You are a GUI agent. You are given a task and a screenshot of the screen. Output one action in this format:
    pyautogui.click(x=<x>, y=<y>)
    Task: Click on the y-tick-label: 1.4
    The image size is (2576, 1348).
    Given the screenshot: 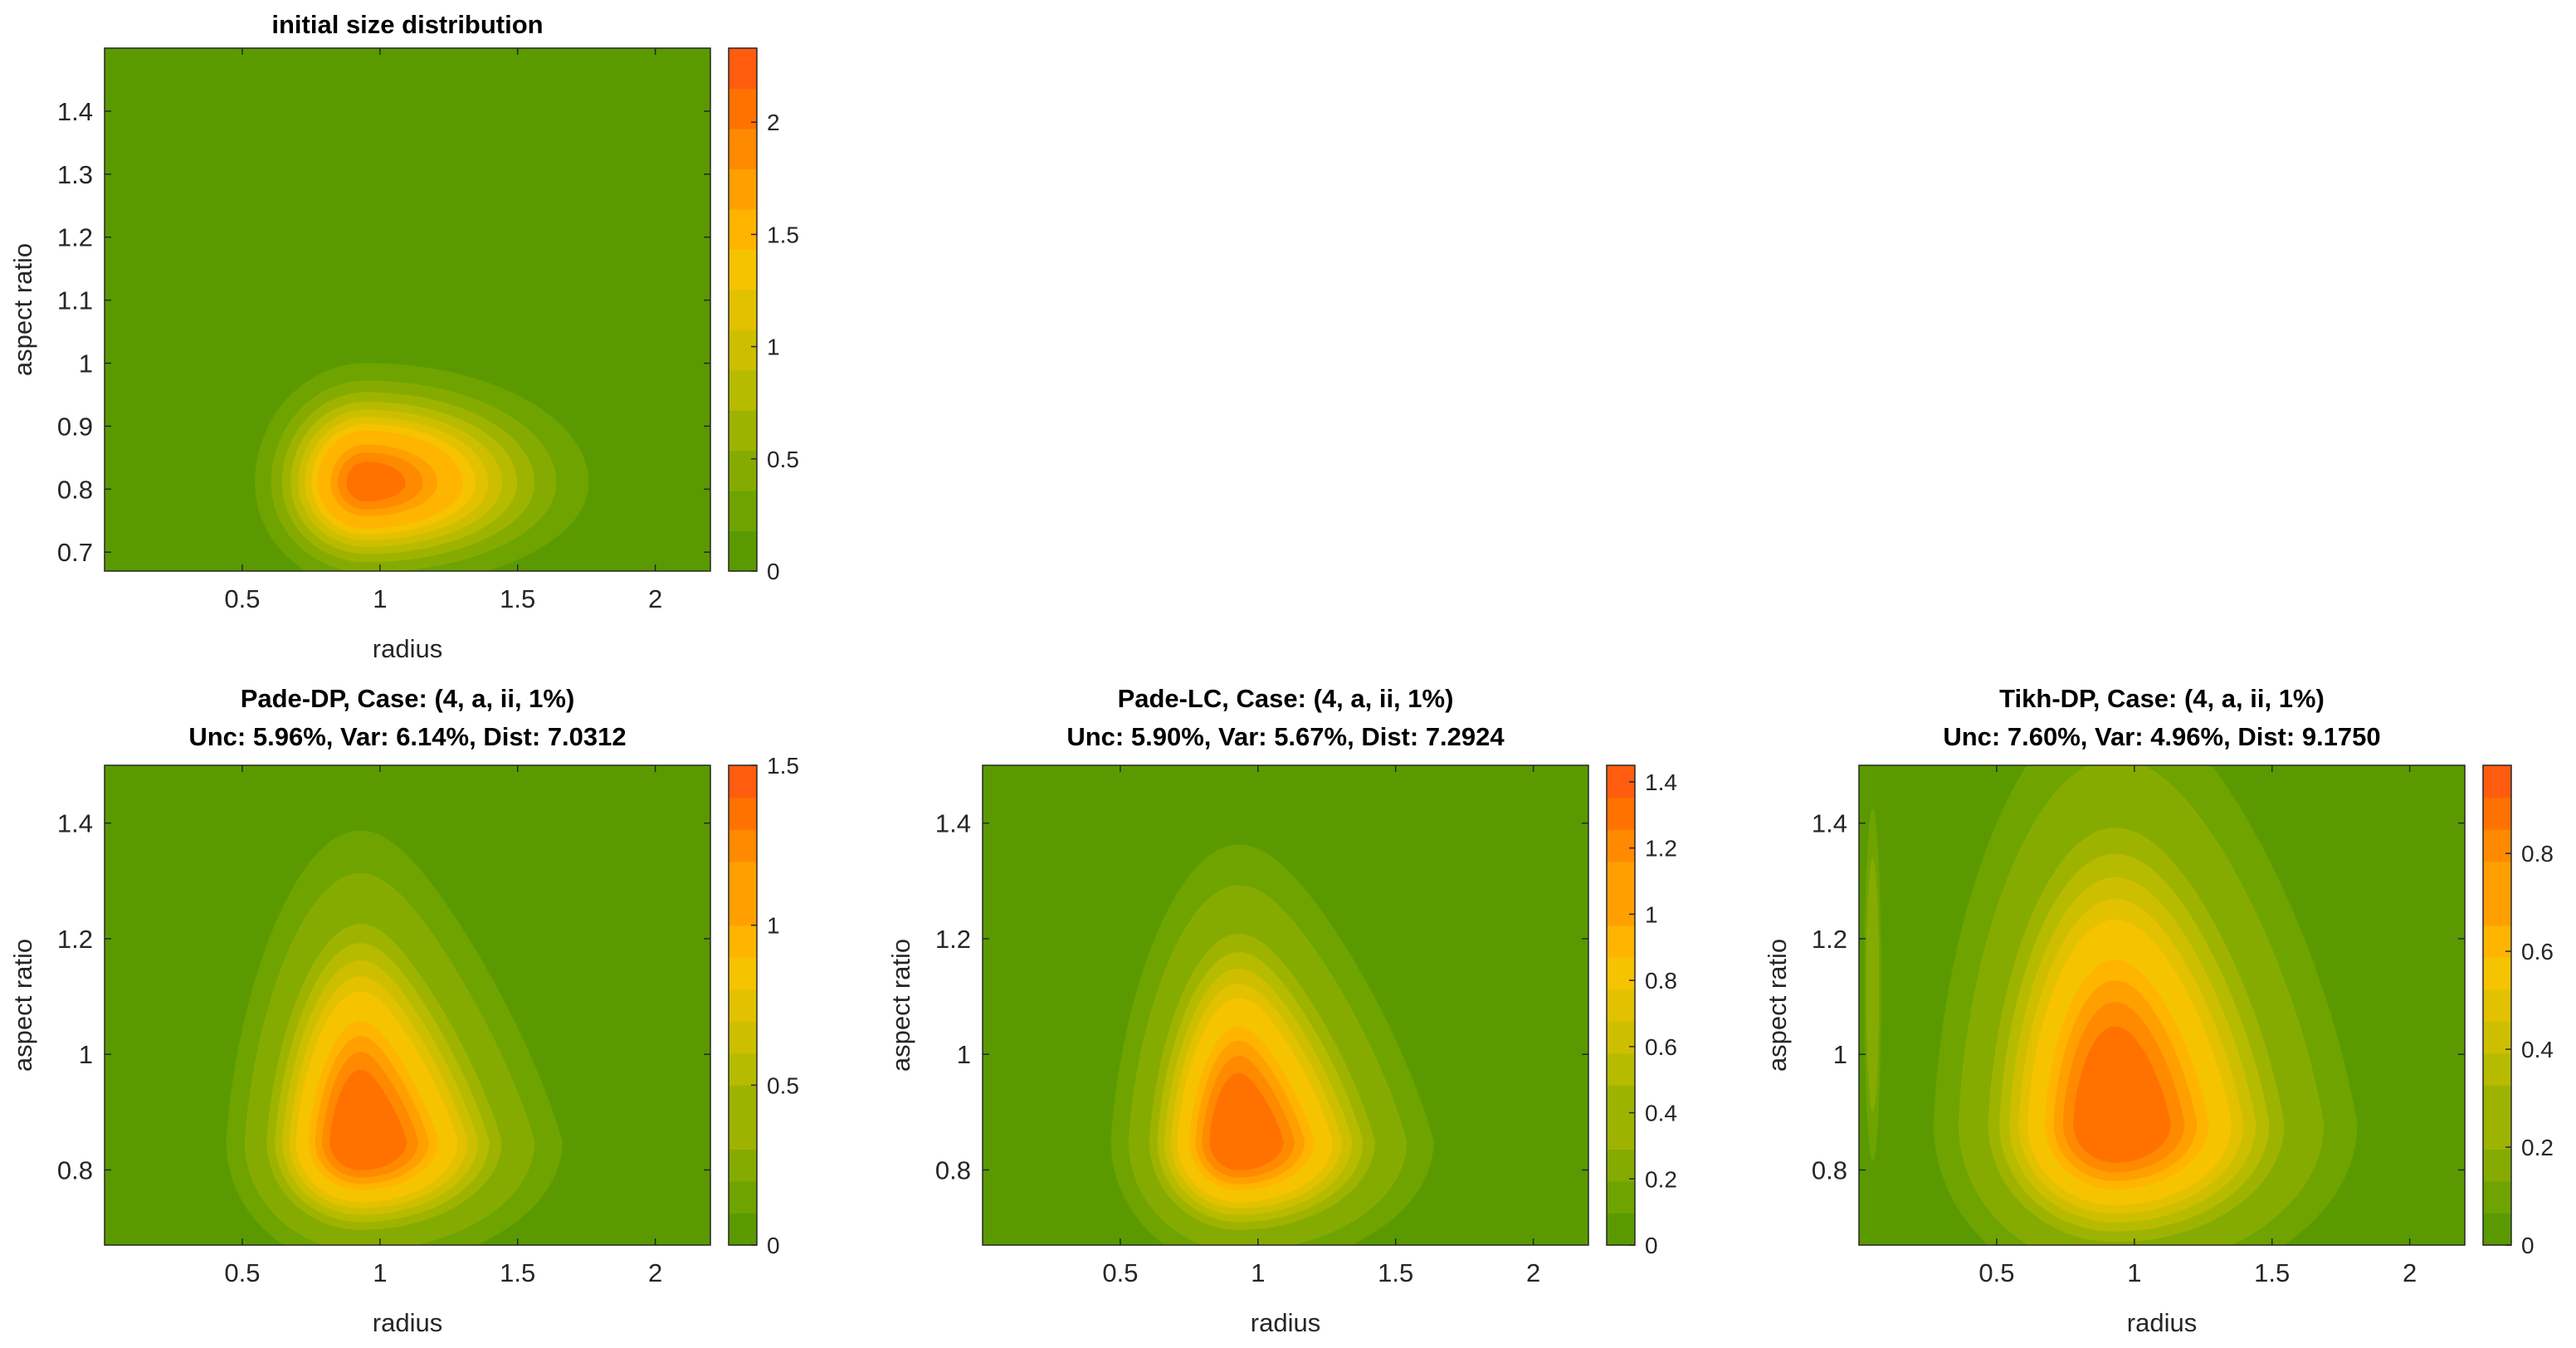 What is the action you would take?
    pyautogui.click(x=1830, y=824)
    